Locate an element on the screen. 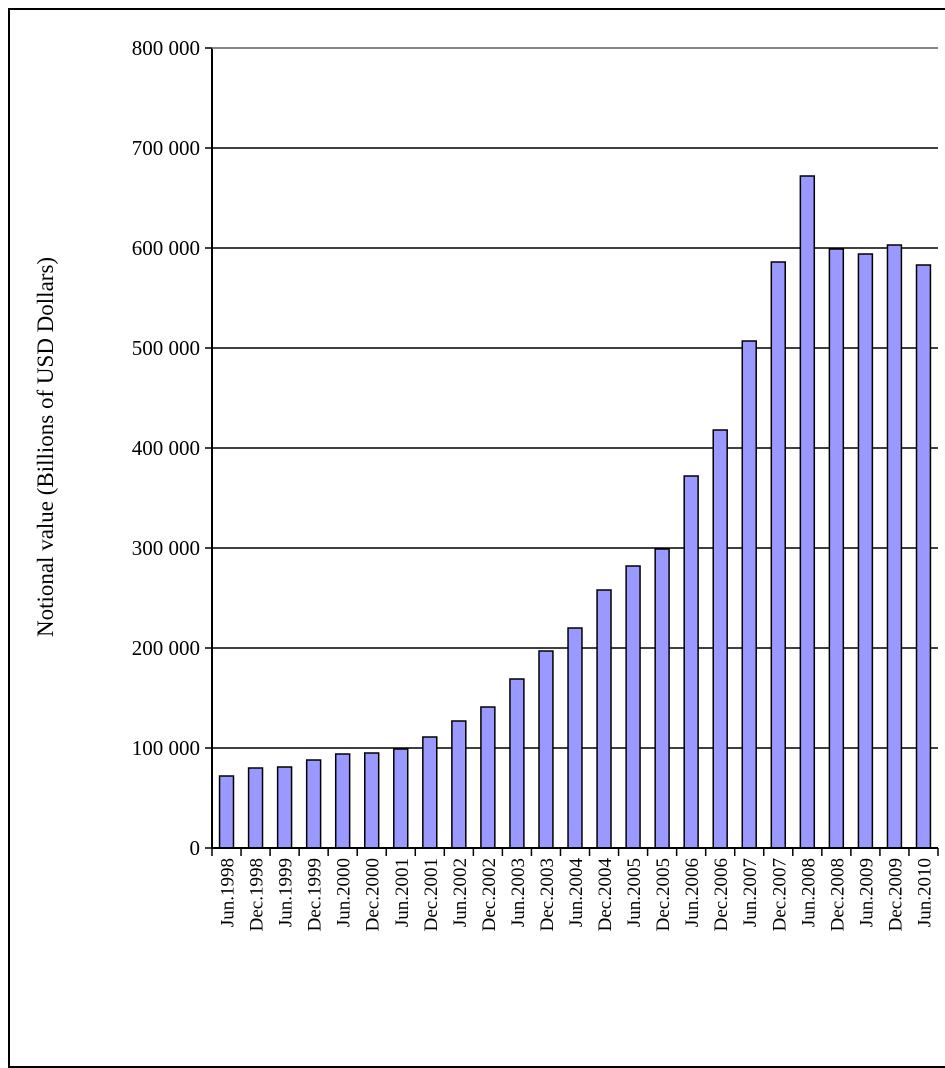 This screenshot has width=945, height=1068. x-tick-label: Jun.2000 is located at coordinates (344, 892).